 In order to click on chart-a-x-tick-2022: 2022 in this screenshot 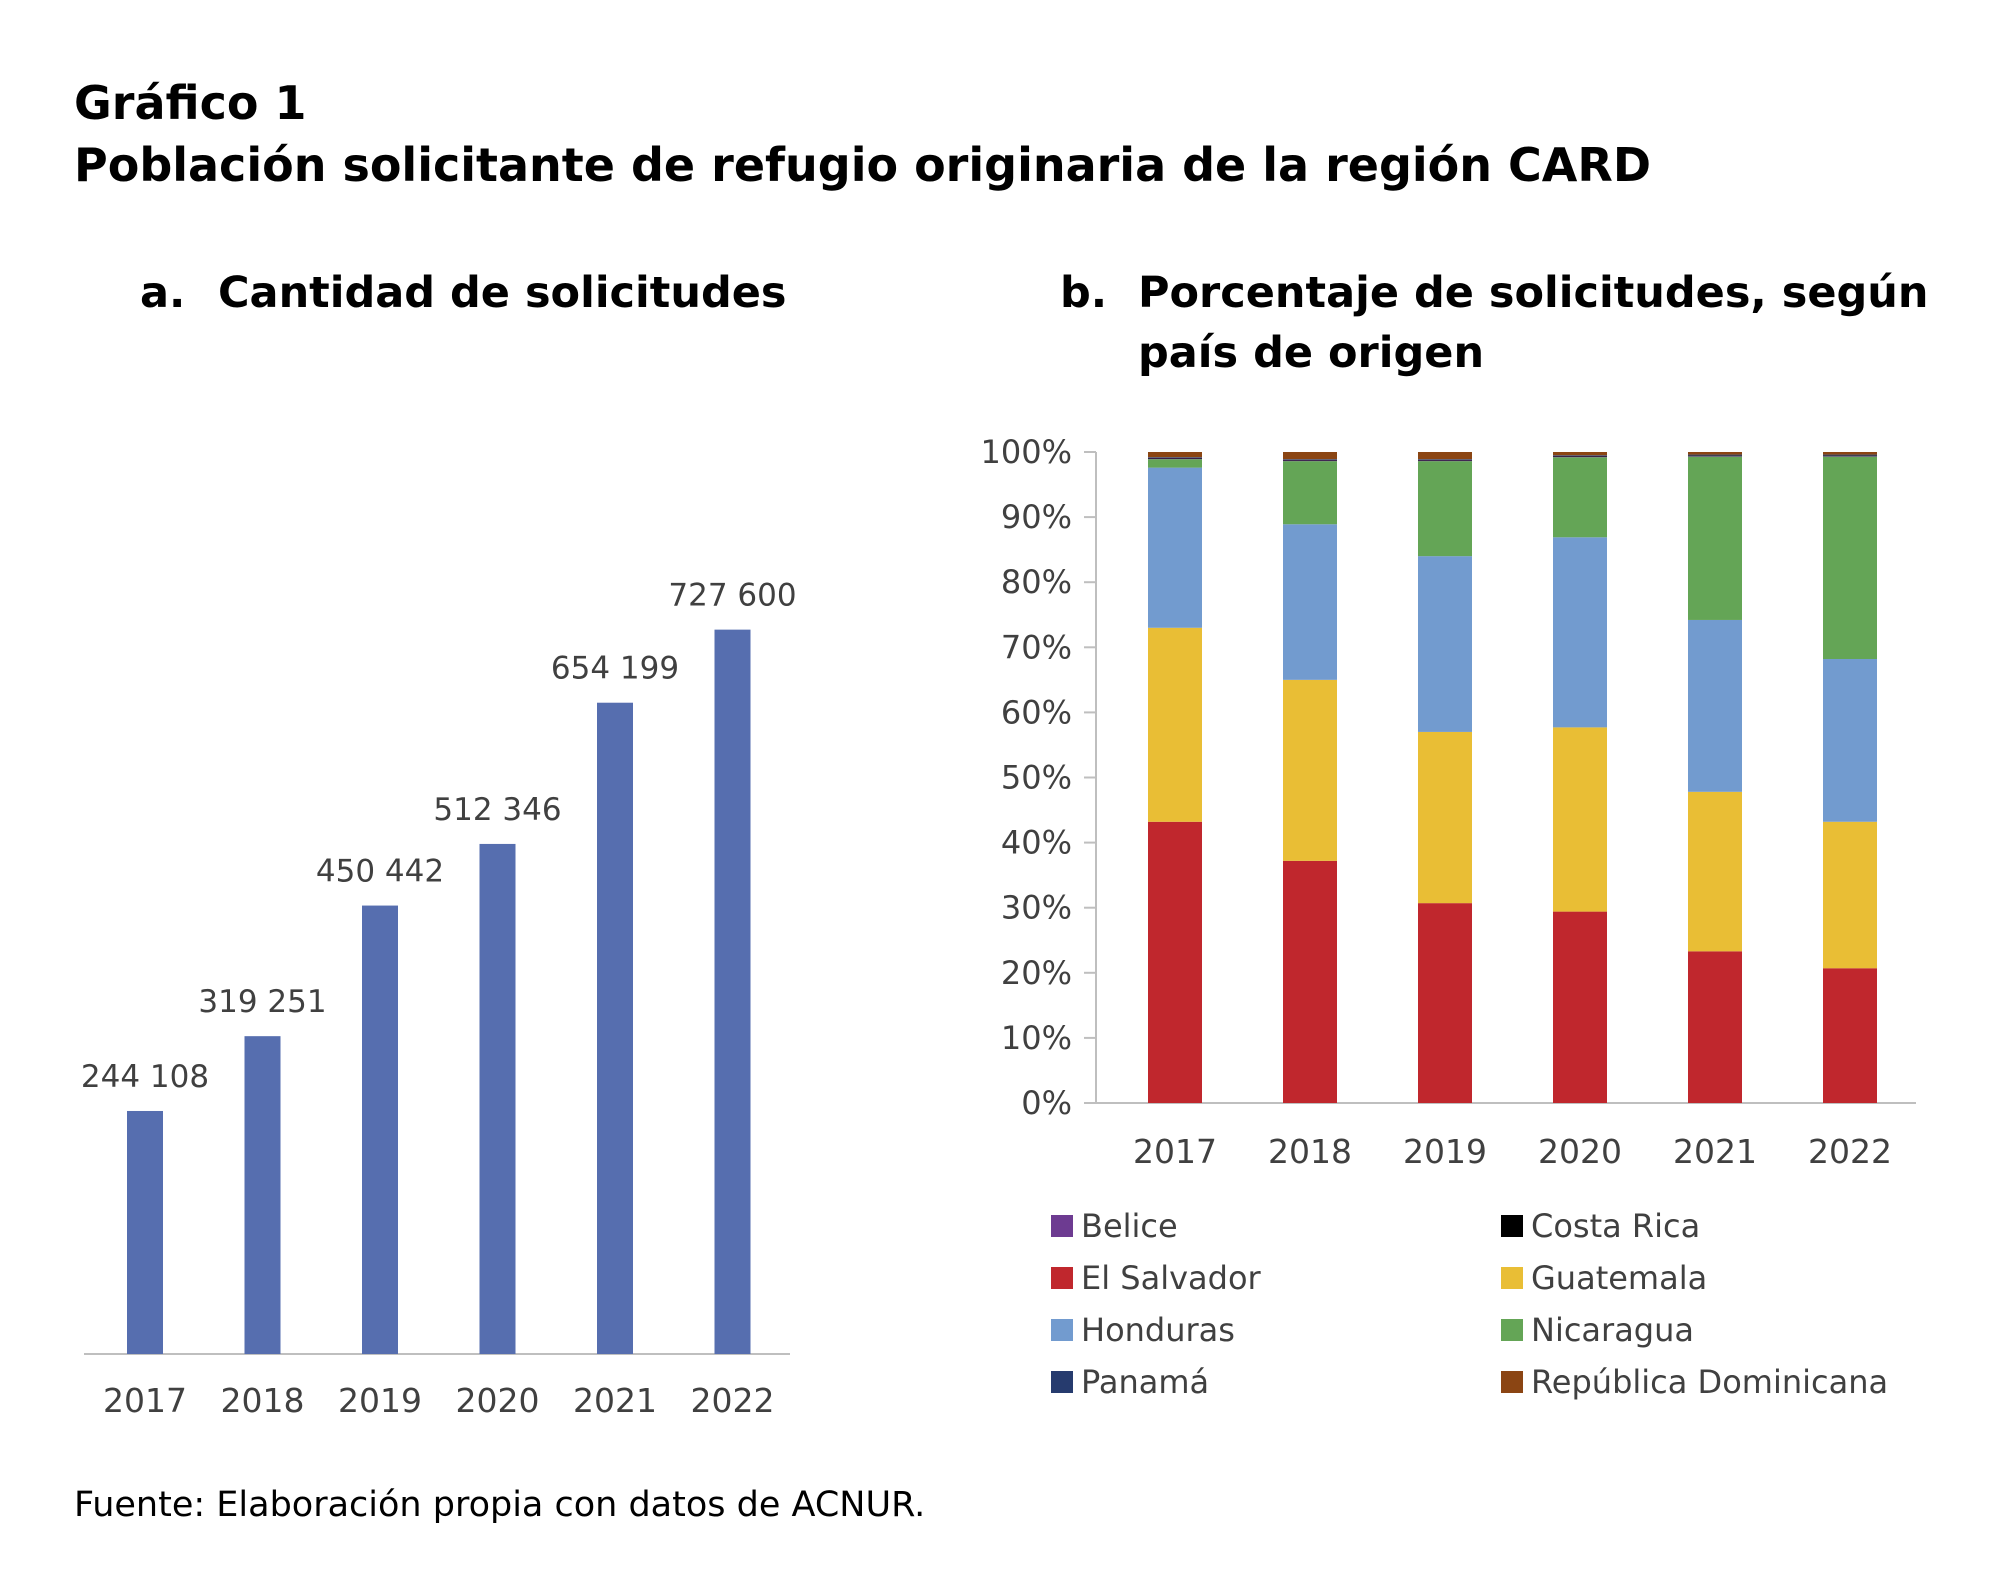, I will do `click(733, 1400)`.